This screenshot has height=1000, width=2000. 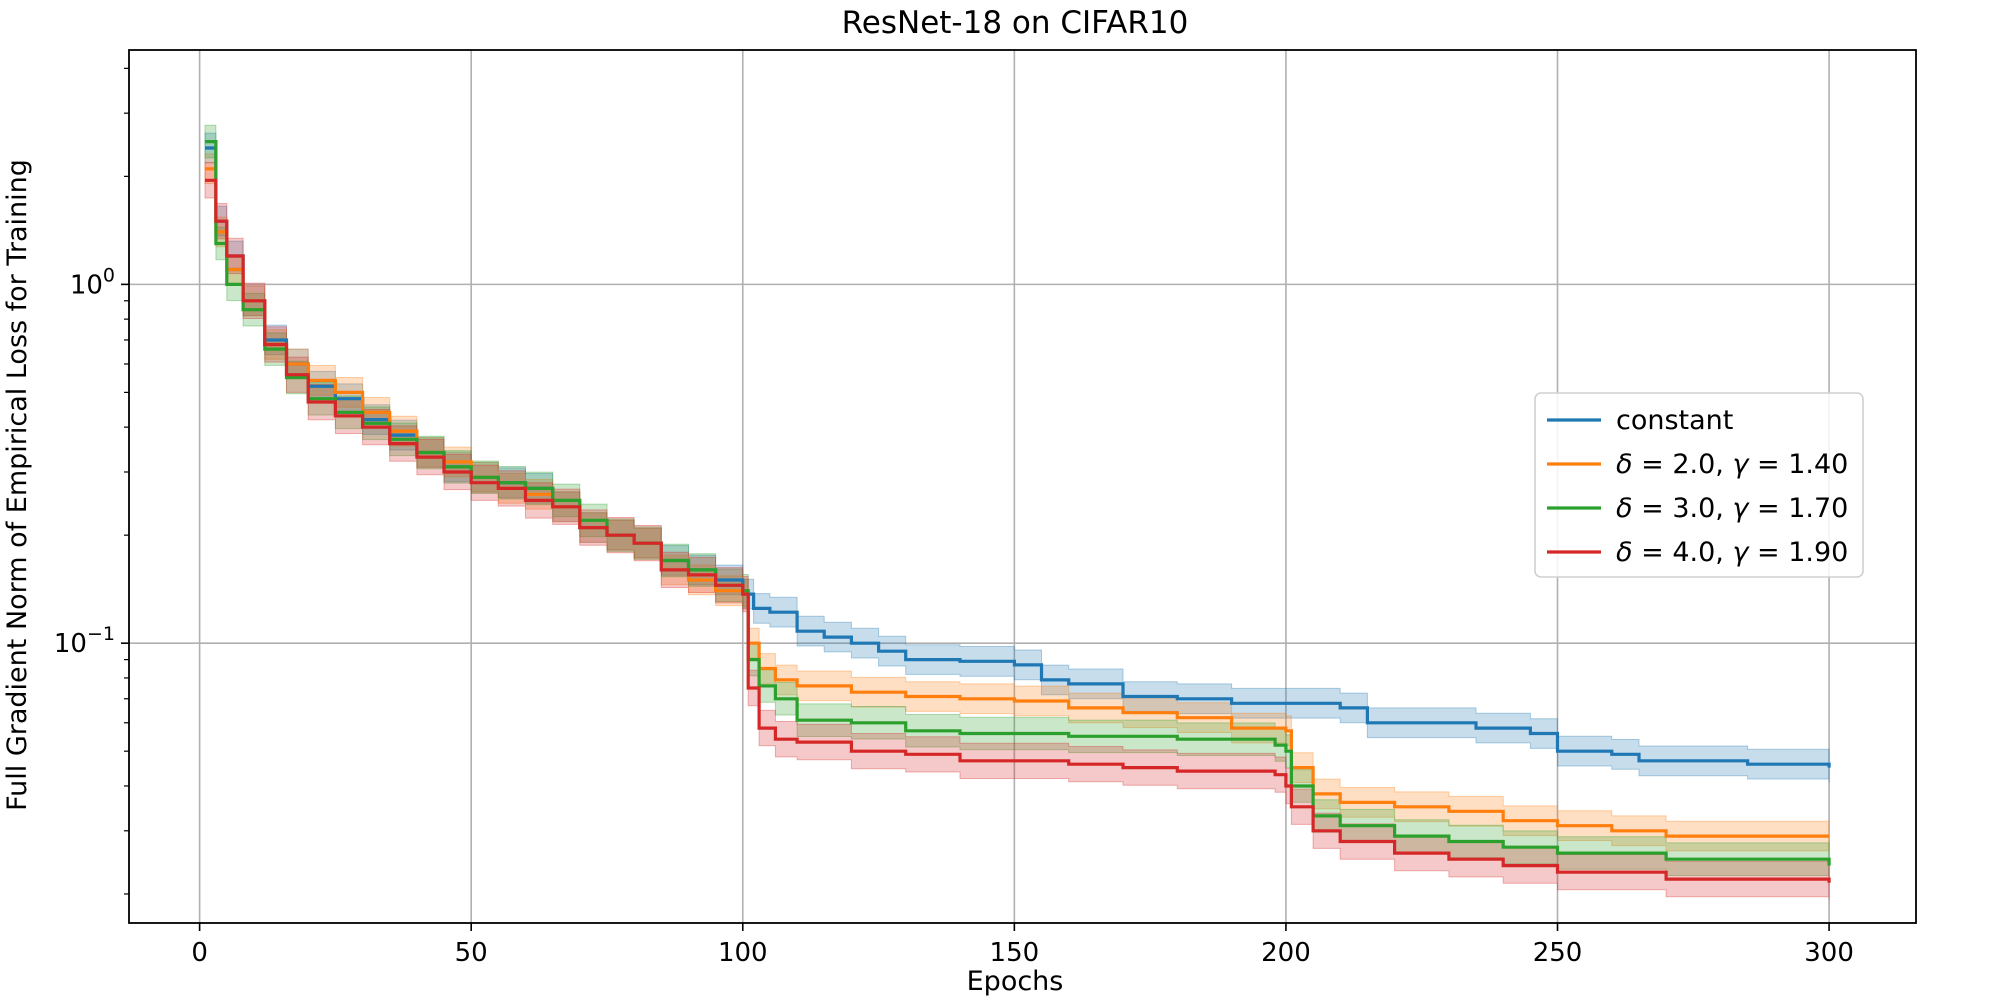 I want to click on legend-label-part: = 1.90, so click(x=1798, y=552).